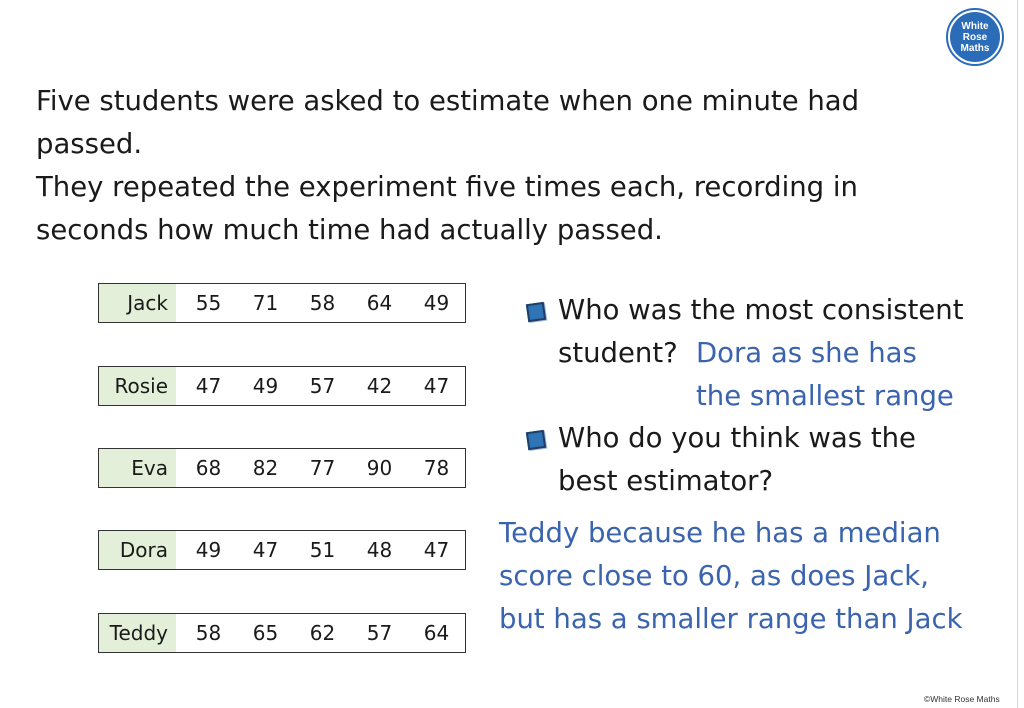 This screenshot has width=1024, height=708. I want to click on time-value: 90, so click(379, 468).